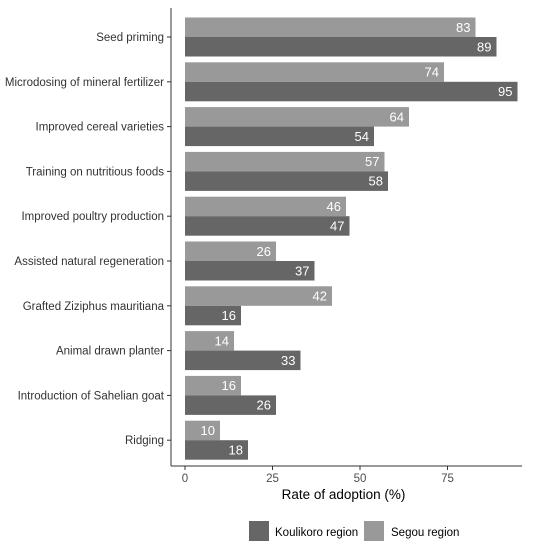 Image resolution: width=534 pixels, height=550 pixels. What do you see at coordinates (372, 161) in the screenshot?
I see `data-label: 57` at bounding box center [372, 161].